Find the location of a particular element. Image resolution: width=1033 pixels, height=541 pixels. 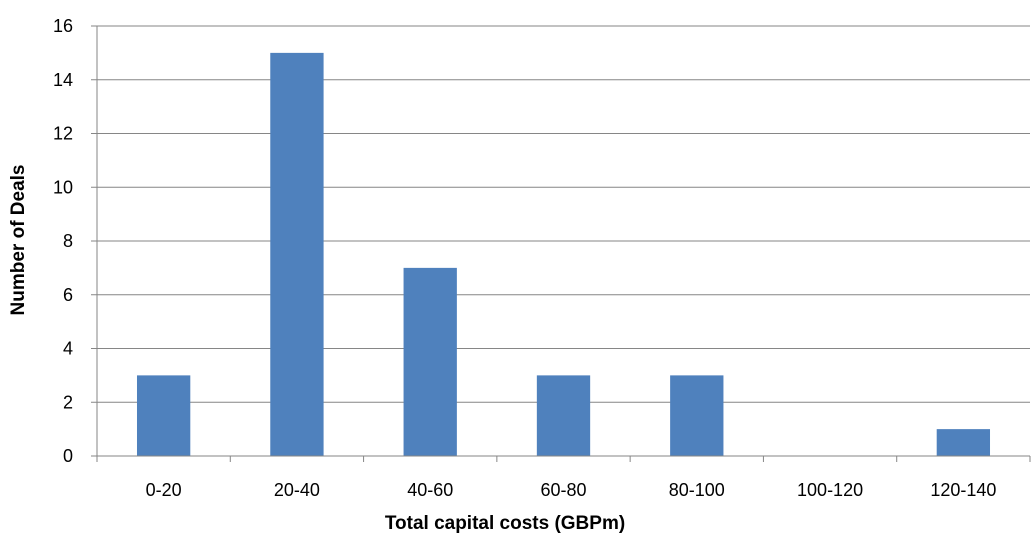

y-axis-title: Number of Deals is located at coordinates (18, 240).